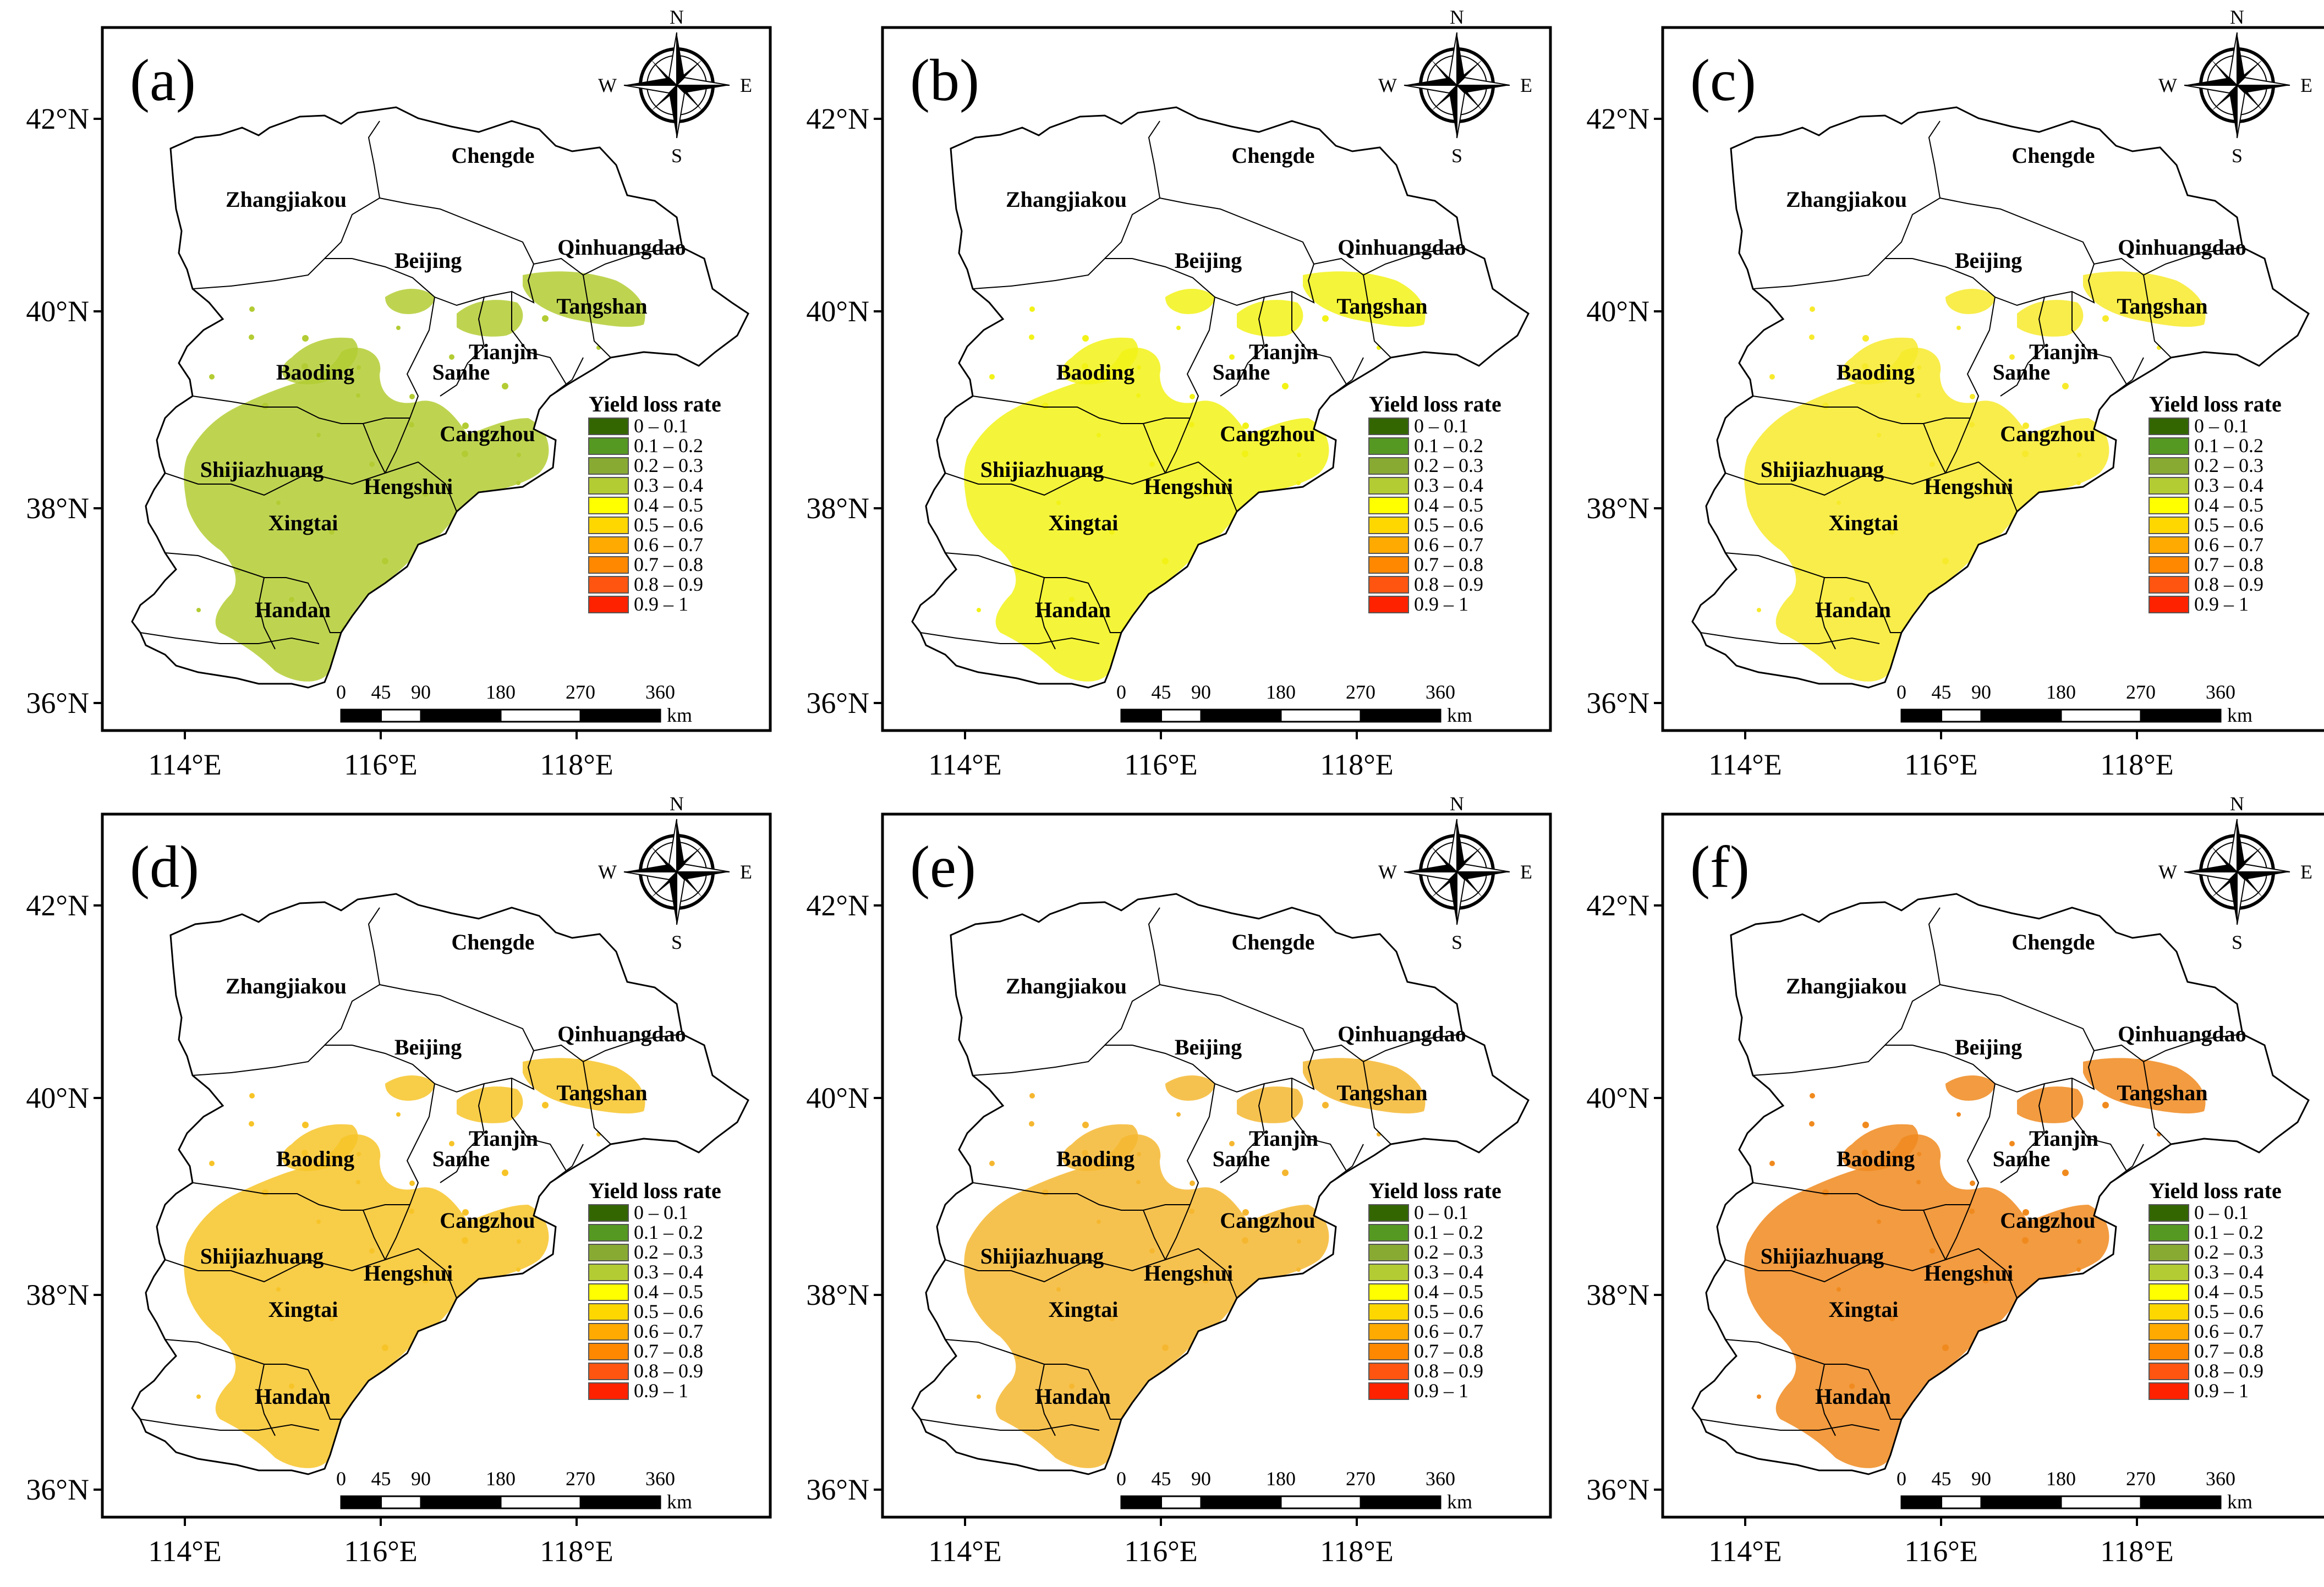 The height and width of the screenshot is (1587, 2324). I want to click on legend-label: 0.1 – 0.2, so click(668, 446).